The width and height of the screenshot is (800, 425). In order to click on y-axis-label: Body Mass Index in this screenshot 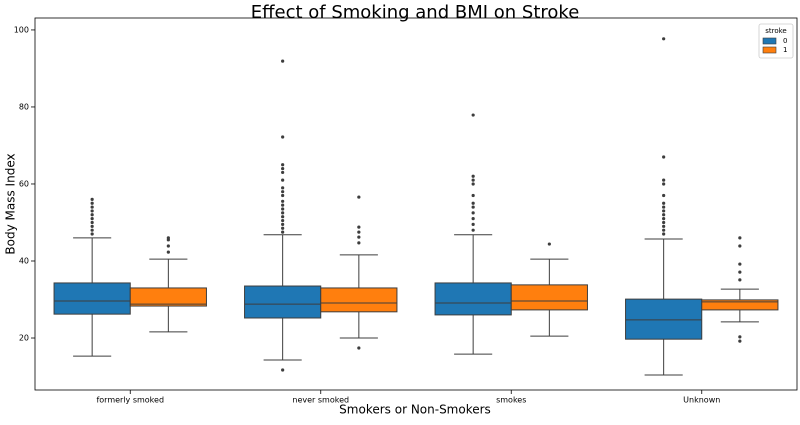, I will do `click(11, 203)`.